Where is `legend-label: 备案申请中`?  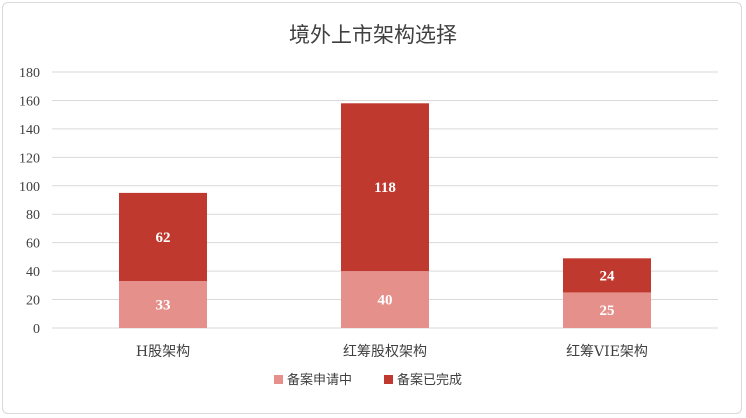
legend-label: 备案申请中 is located at coordinates (319, 380).